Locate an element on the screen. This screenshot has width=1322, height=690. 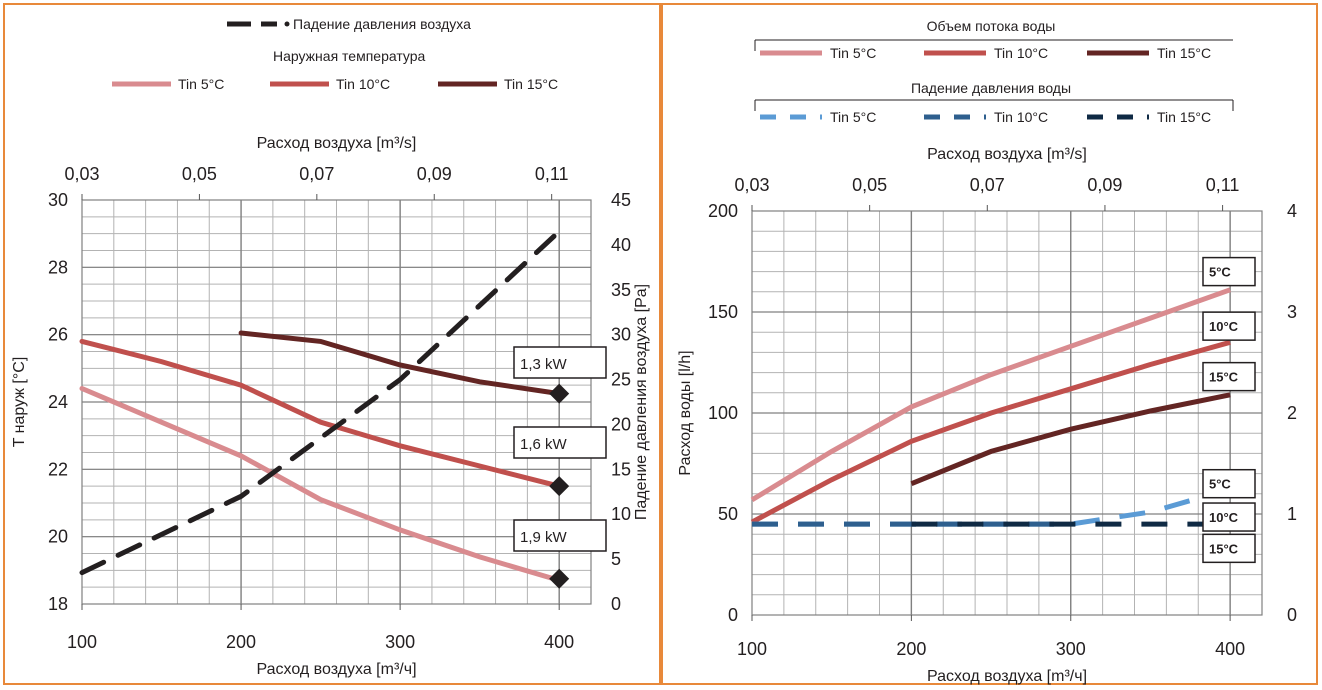
y-tick-label: 18 is located at coordinates (58, 604).